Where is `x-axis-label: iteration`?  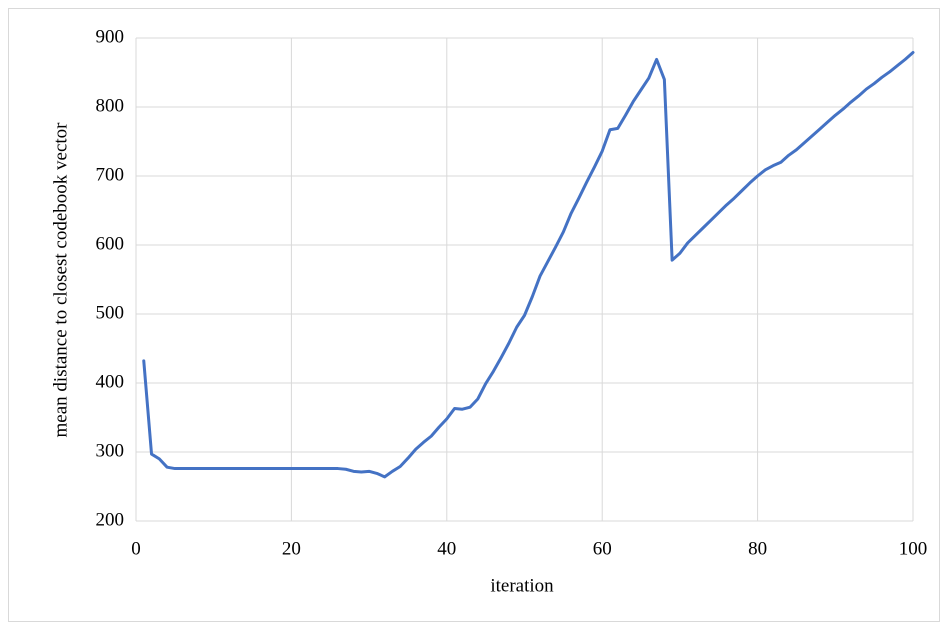 x-axis-label: iteration is located at coordinates (522, 585).